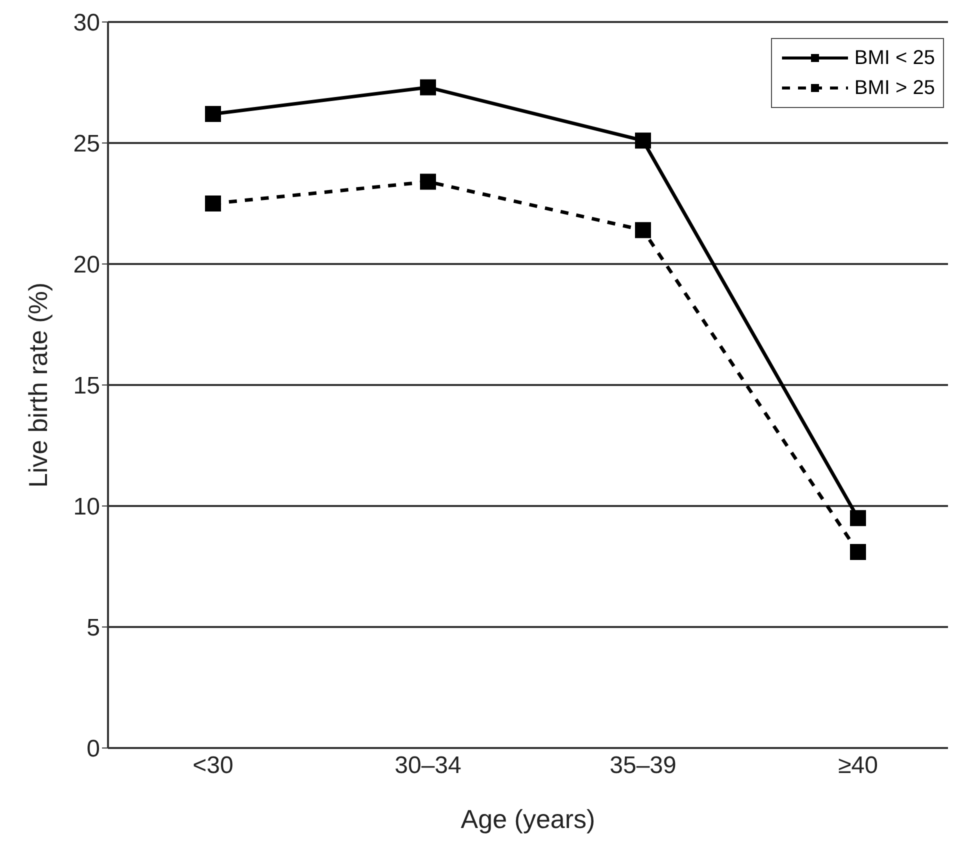 The height and width of the screenshot is (851, 960). What do you see at coordinates (858, 766) in the screenshot?
I see `x-tick-label: ≥40` at bounding box center [858, 766].